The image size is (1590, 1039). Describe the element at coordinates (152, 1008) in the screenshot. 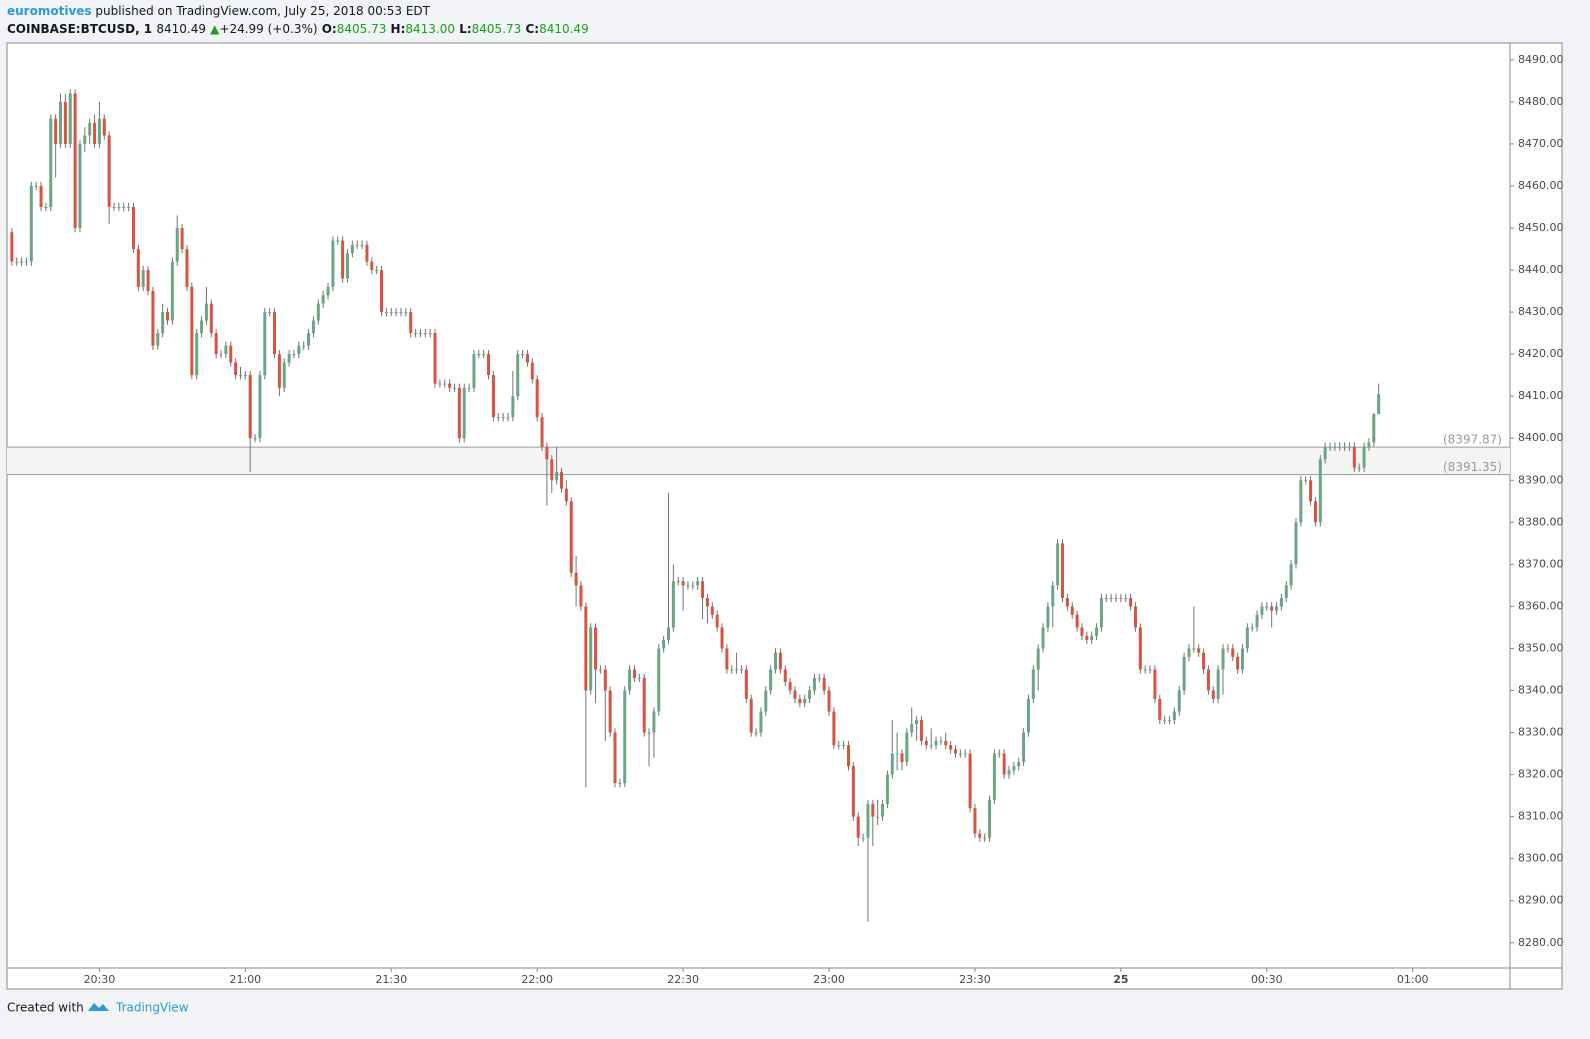

I see `footer-brand: TradingView` at that location.